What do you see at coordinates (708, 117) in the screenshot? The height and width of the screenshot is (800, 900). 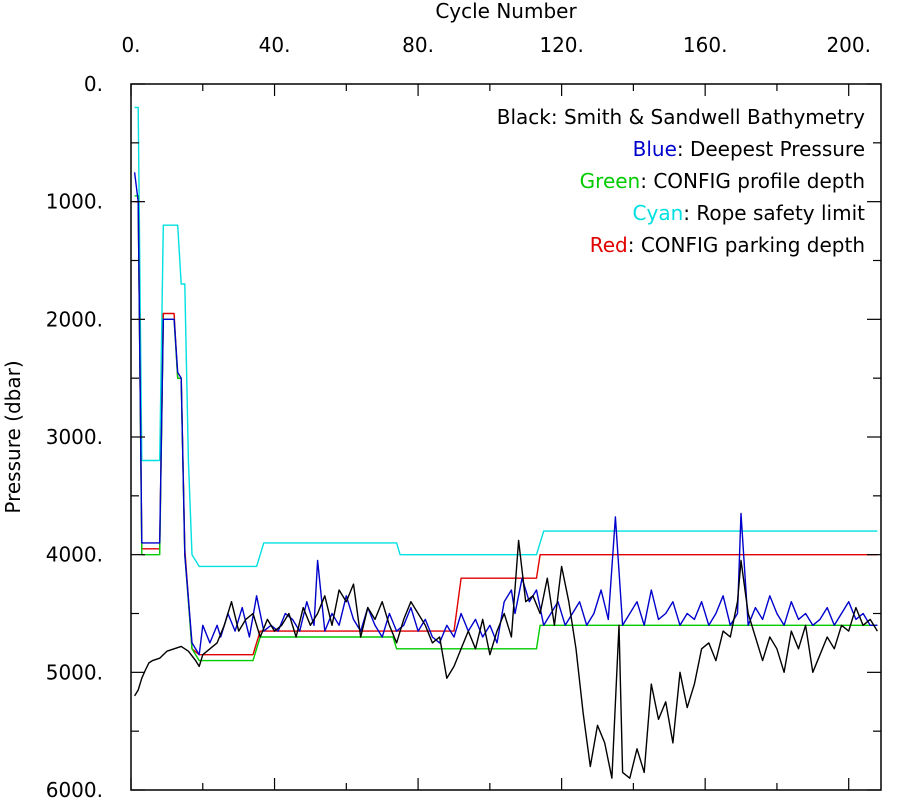 I see `legend-text: : Smith & Sandwell Bathymetry` at bounding box center [708, 117].